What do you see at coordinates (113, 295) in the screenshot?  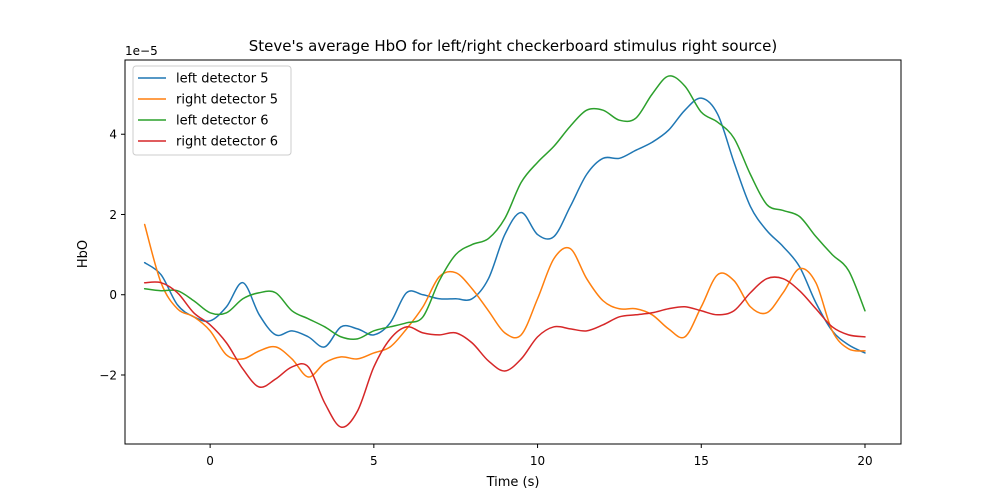 I see `y-tick-label: 0` at bounding box center [113, 295].